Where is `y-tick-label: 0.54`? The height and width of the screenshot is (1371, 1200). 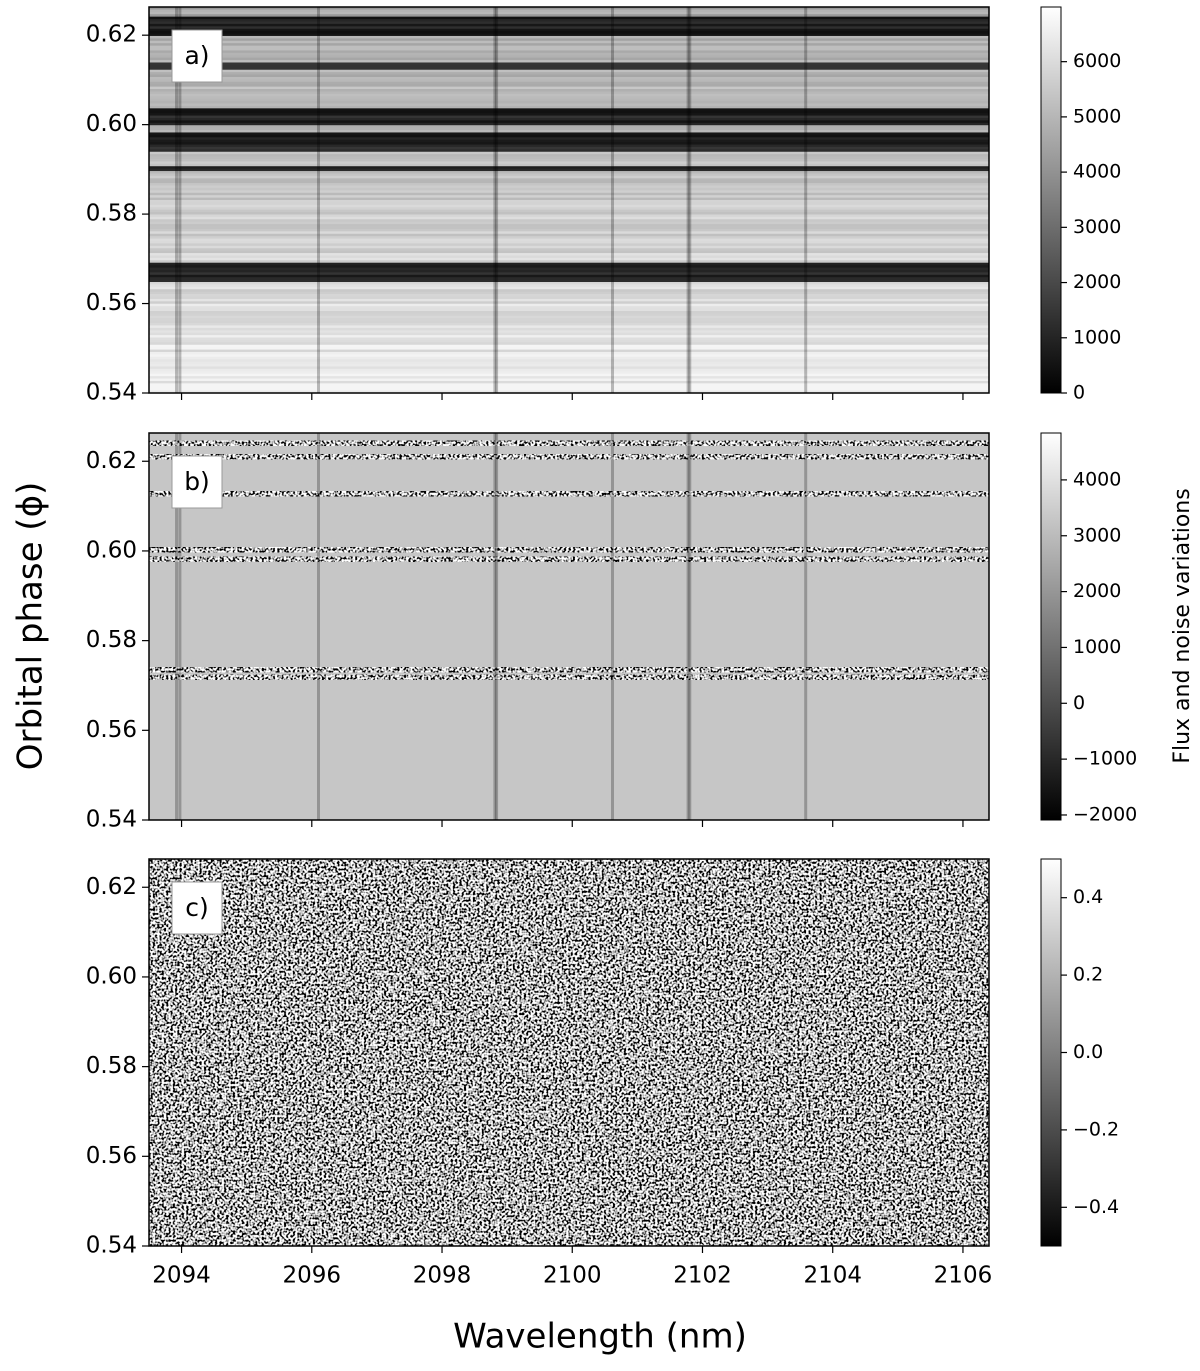
y-tick-label: 0.54 is located at coordinates (111, 820).